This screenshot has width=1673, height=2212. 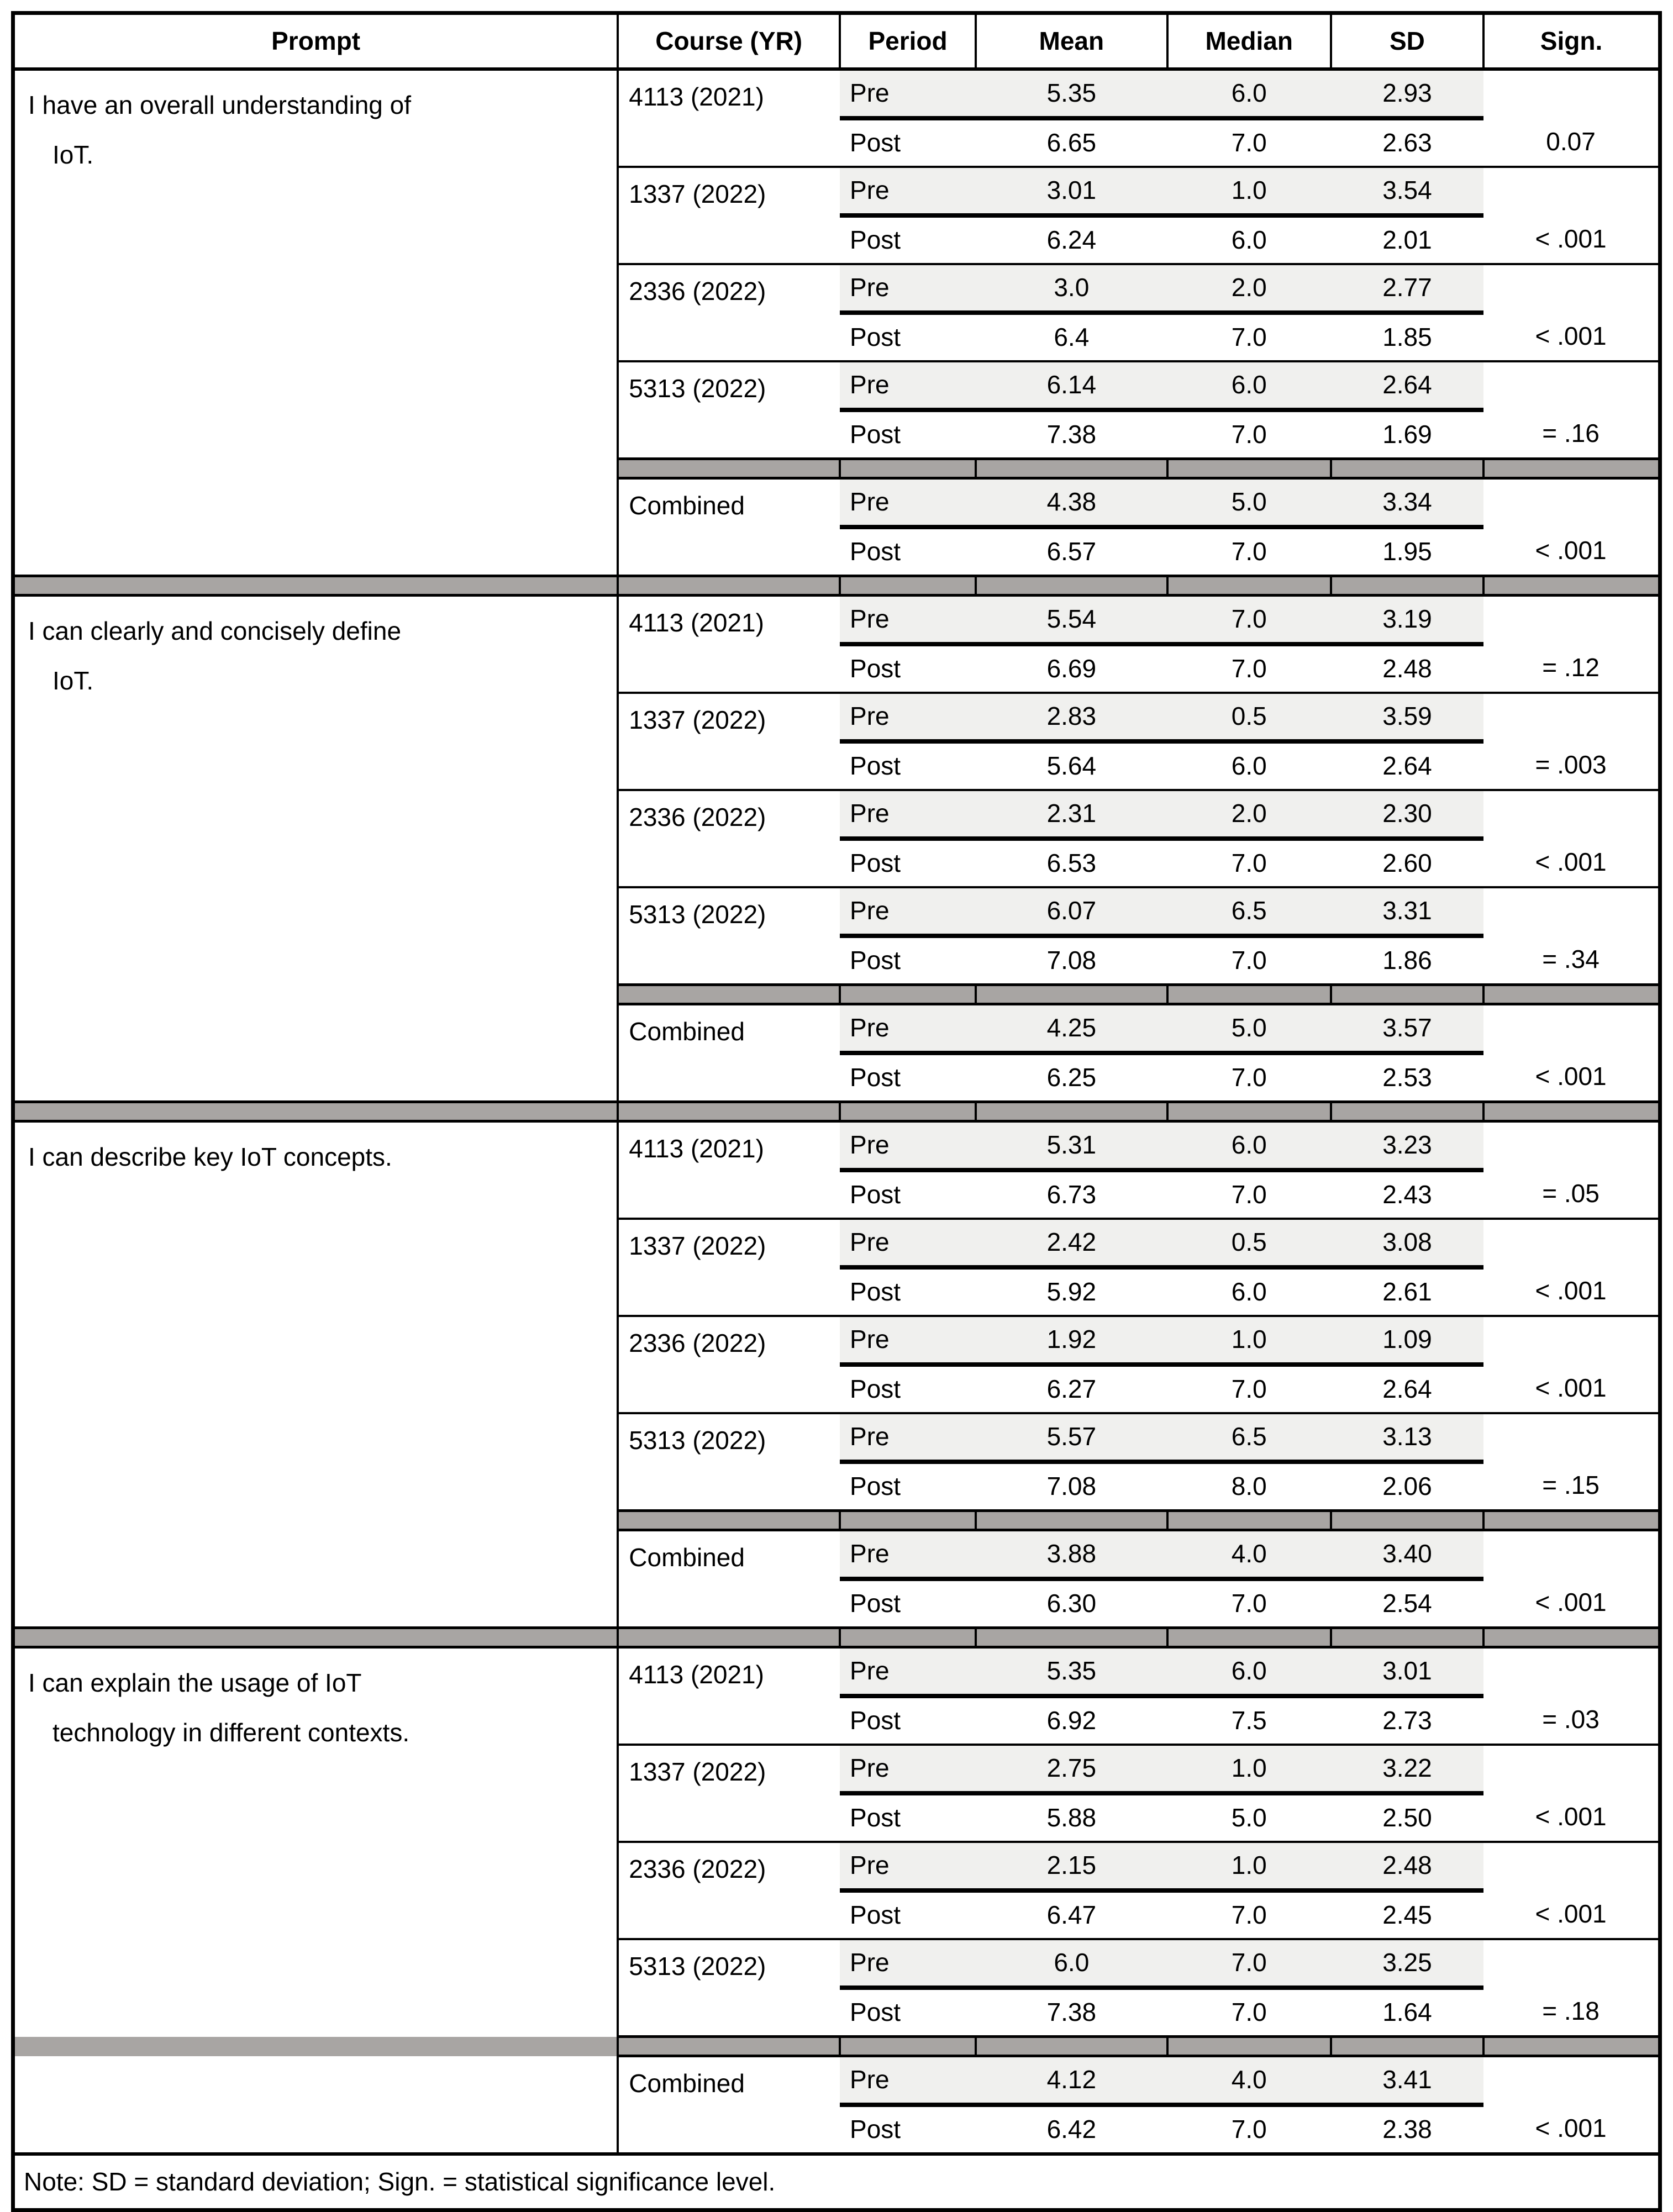 I want to click on table-row: Combined Pre 4.12 4.0 3.41, so click(x=836, y=2105).